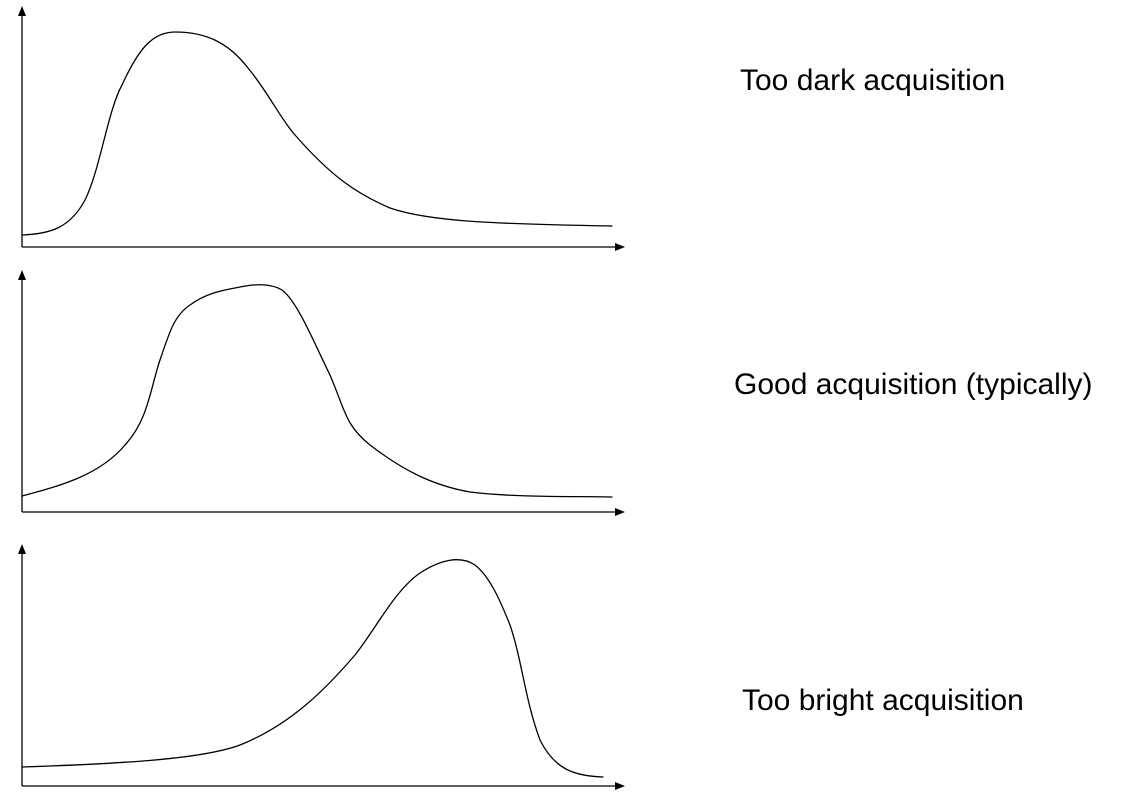 This screenshot has height=795, width=1141. Describe the element at coordinates (913, 384) in the screenshot. I see `panel-label: Good acquisition (typically)` at that location.